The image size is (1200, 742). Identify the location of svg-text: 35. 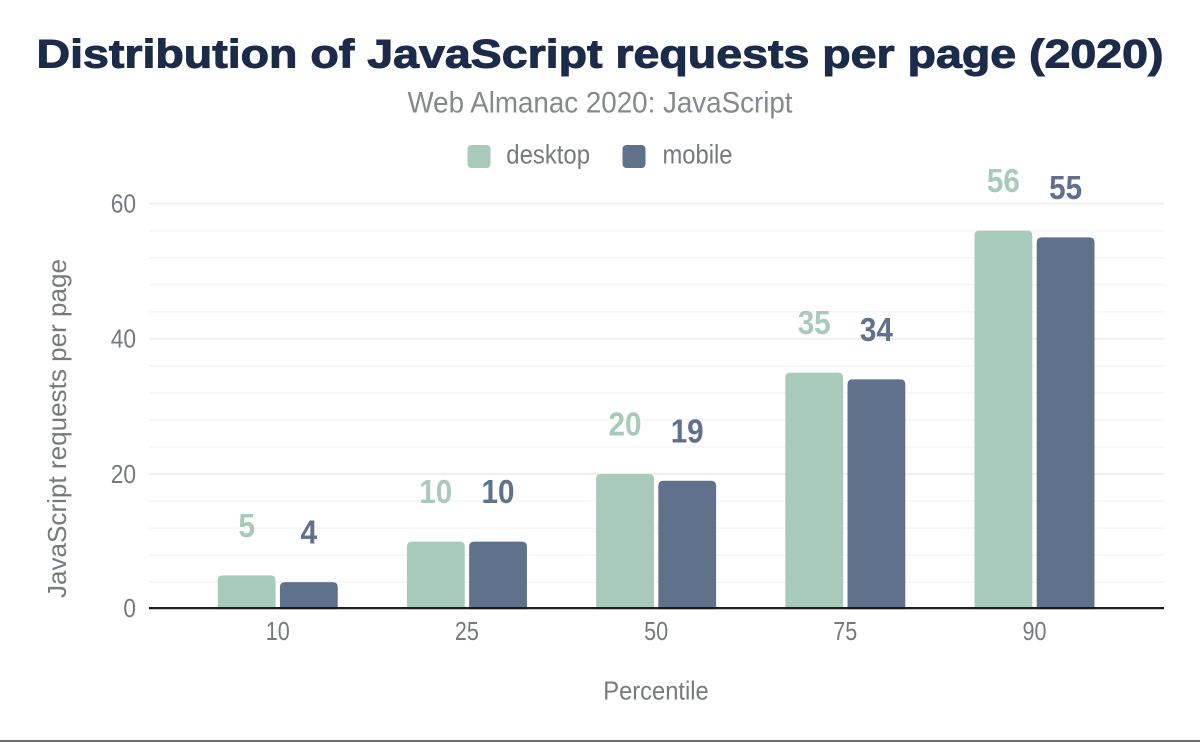
(814, 322).